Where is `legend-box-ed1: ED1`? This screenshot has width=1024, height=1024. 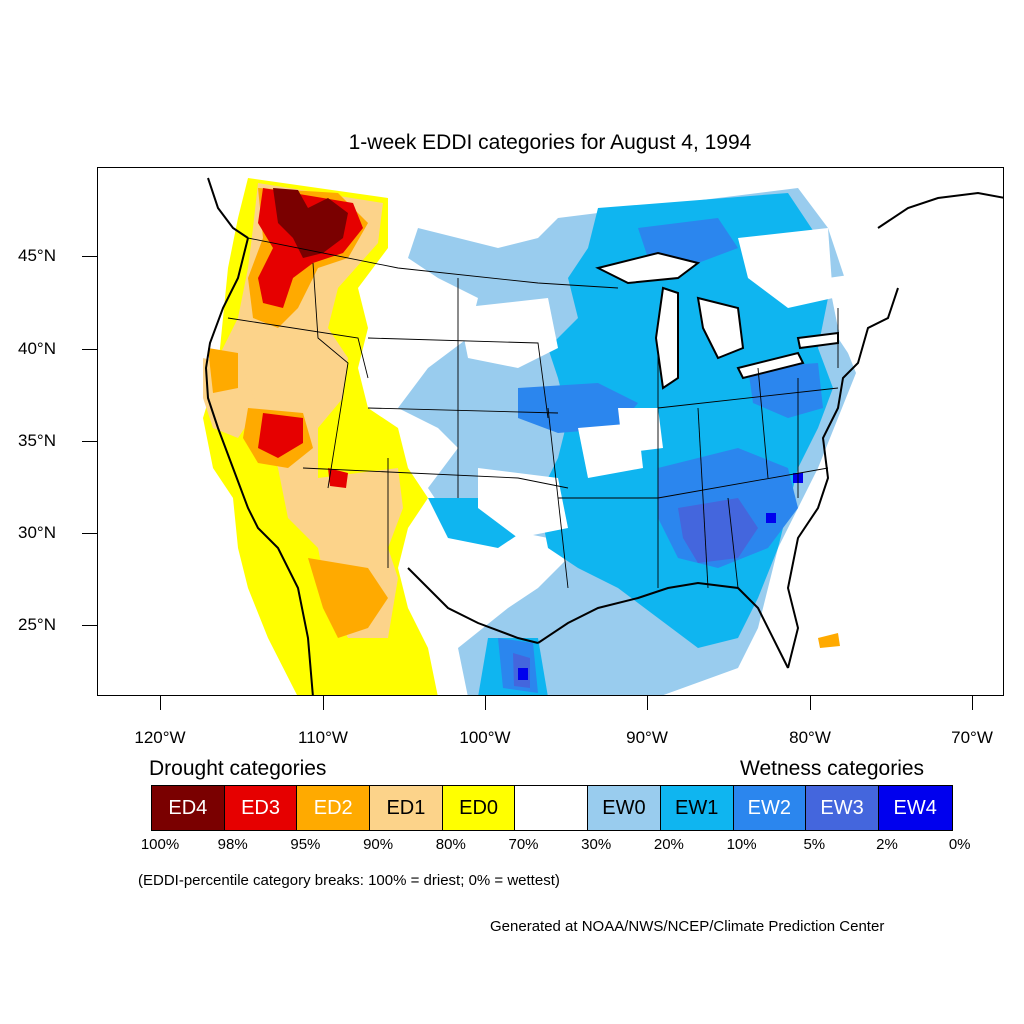
legend-box-ed1: ED1 is located at coordinates (406, 808).